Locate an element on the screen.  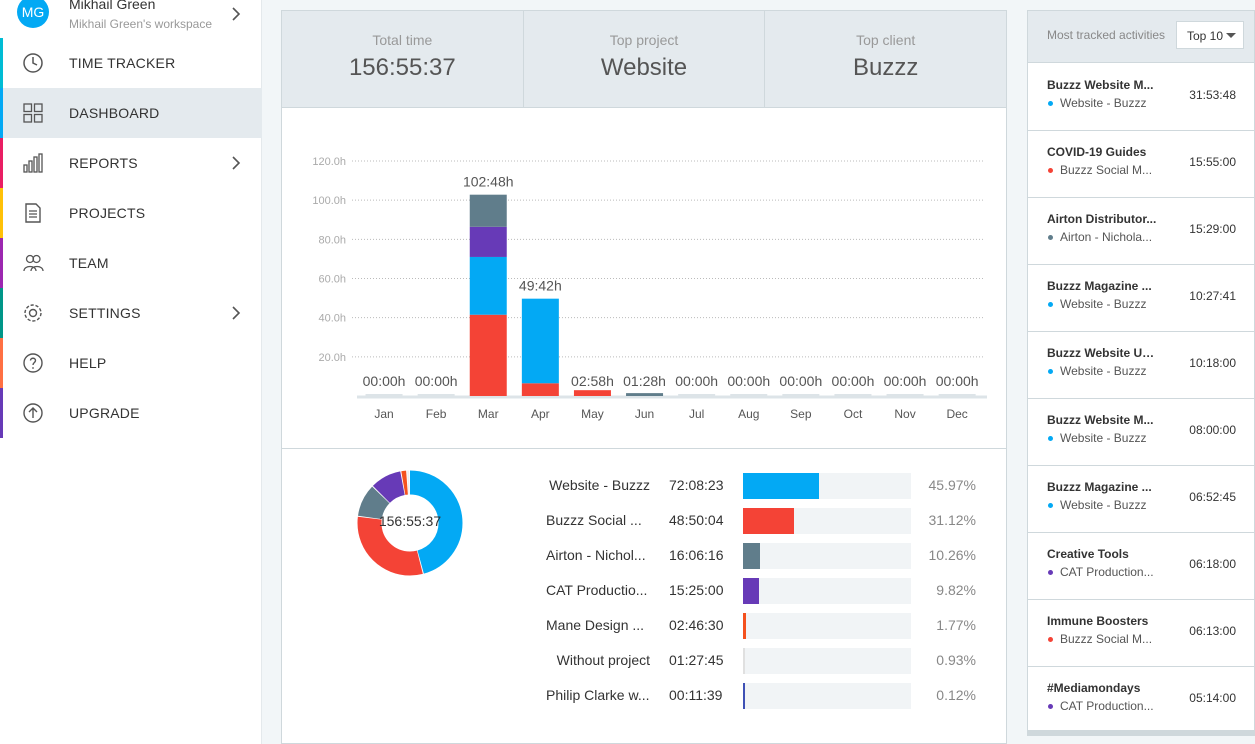
projects-icon is located at coordinates (33, 213).